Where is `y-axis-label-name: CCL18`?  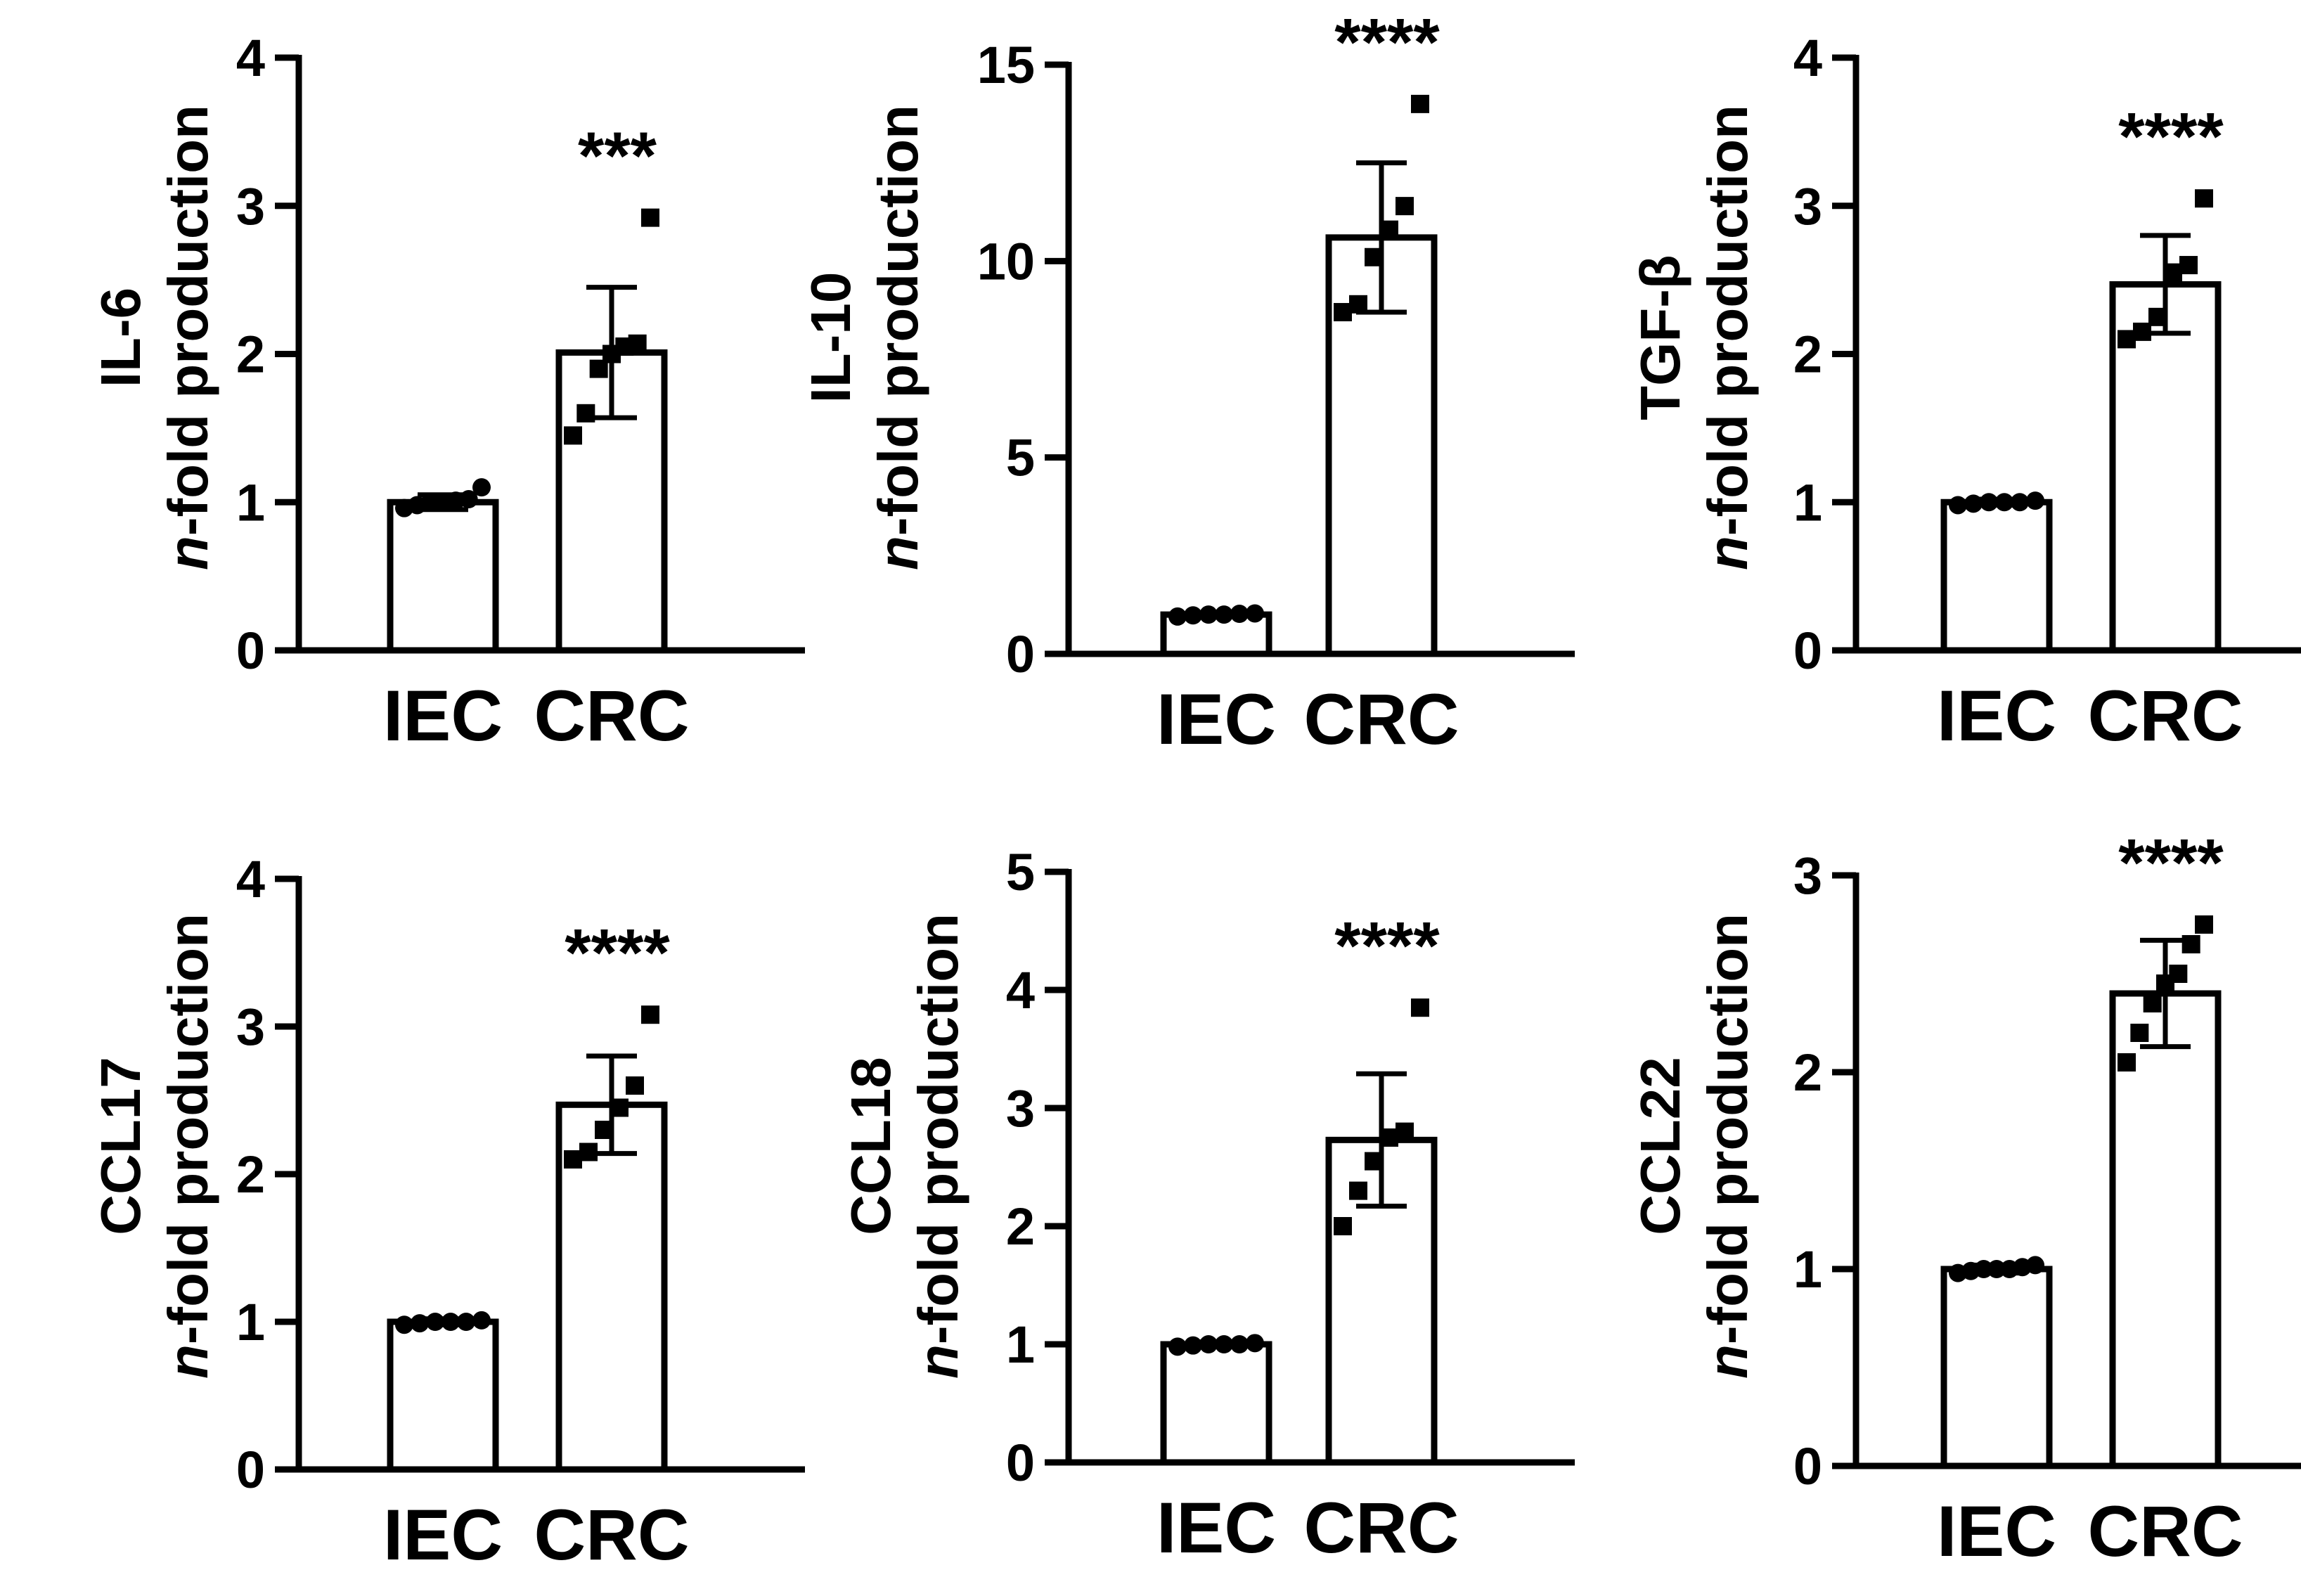 y-axis-label-name: CCL18 is located at coordinates (870, 1146).